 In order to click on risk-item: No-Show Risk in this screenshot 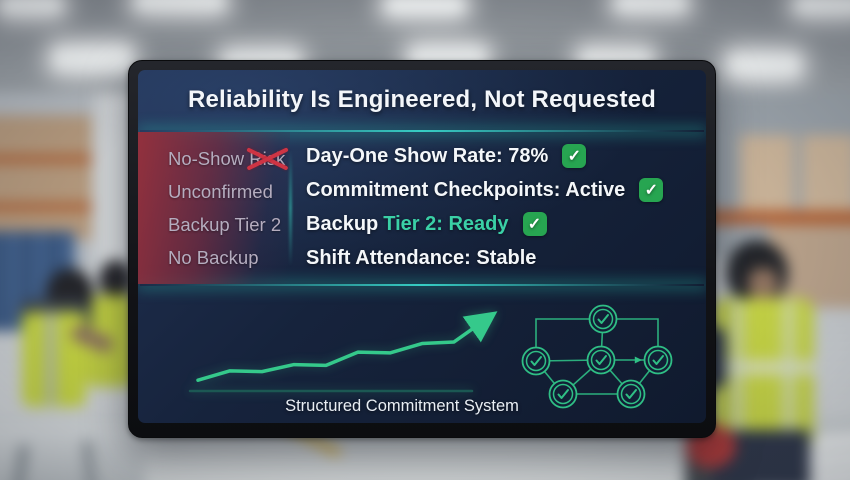, I will do `click(229, 158)`.